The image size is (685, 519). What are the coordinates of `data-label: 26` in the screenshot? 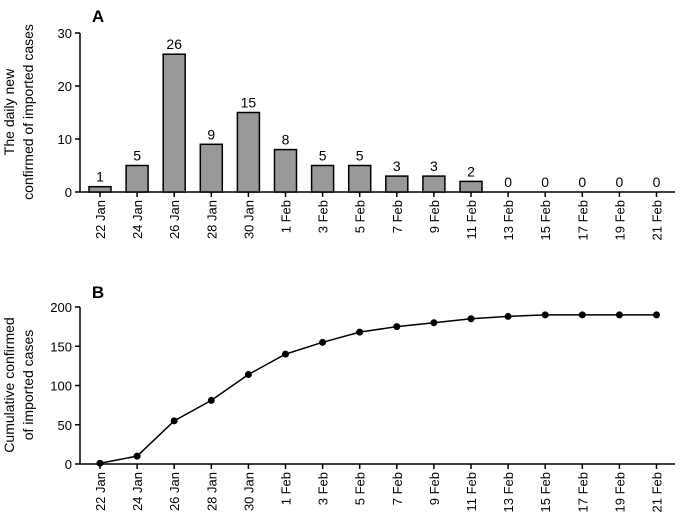 It's located at (174, 44).